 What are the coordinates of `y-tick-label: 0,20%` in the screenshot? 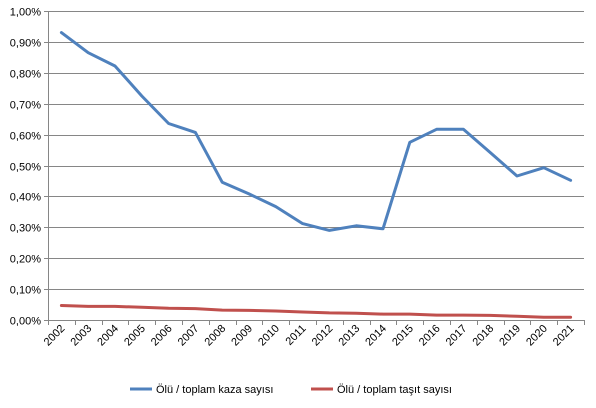 It's located at (25, 260).